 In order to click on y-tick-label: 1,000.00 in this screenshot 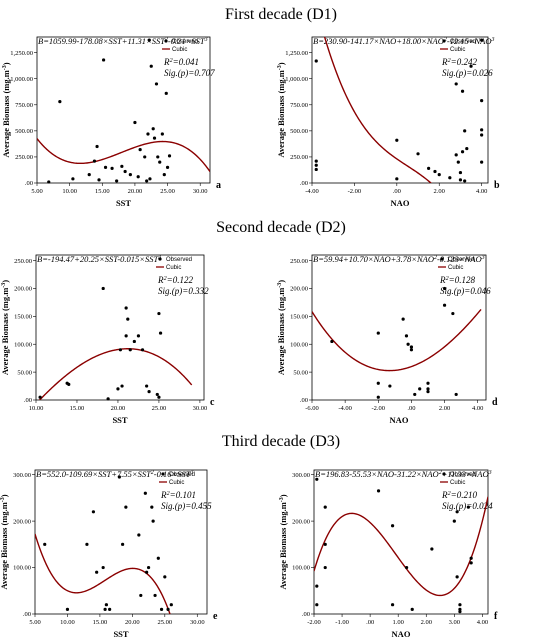, I will do `click(21, 79)`.